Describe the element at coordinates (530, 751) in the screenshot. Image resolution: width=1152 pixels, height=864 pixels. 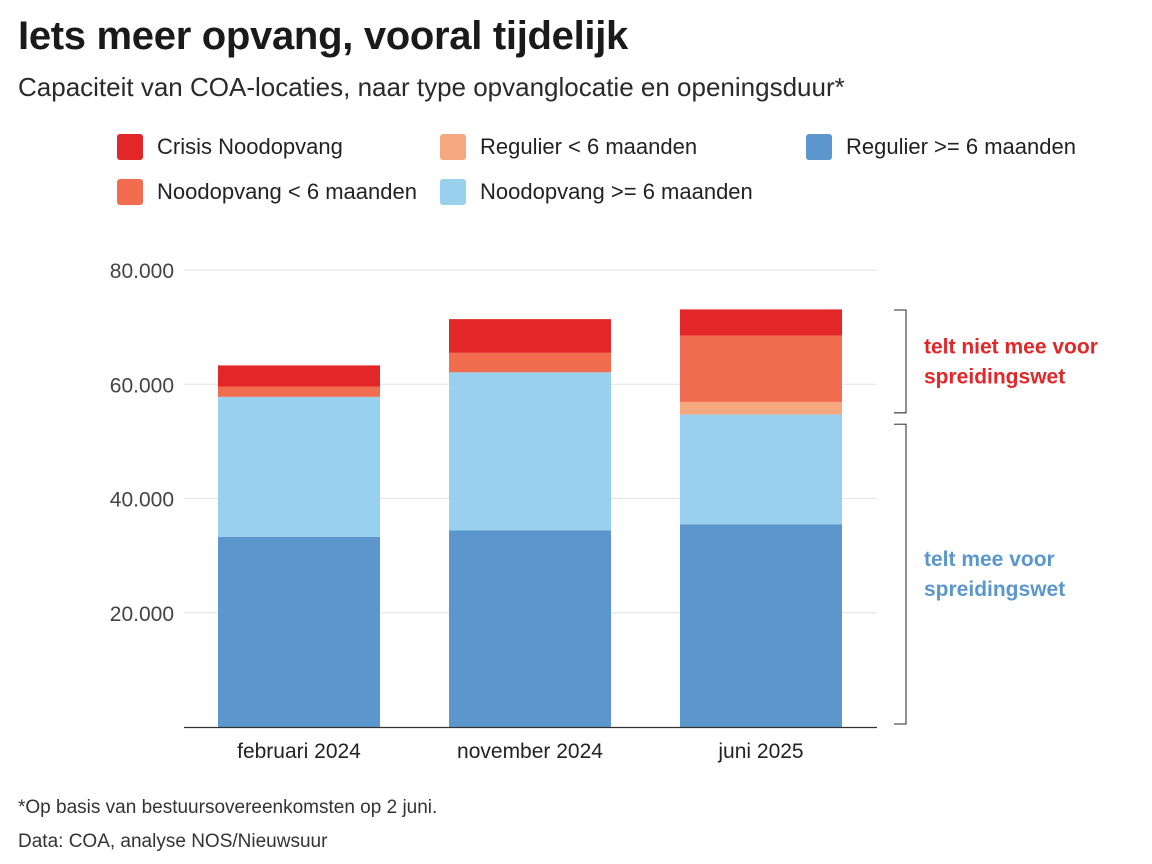
I see `x-tick-label: november 2024` at that location.